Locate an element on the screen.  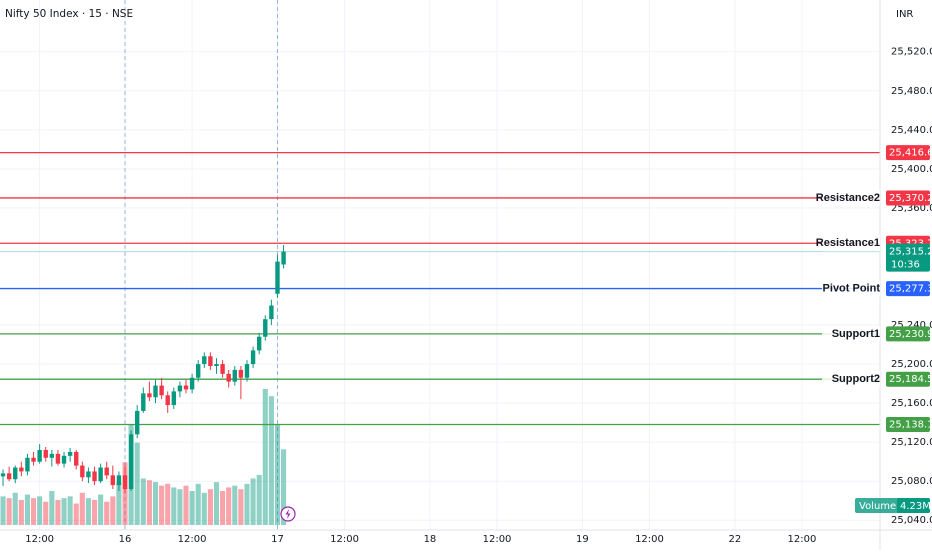
y-tick-label: 25,040.00 is located at coordinates (911, 520).